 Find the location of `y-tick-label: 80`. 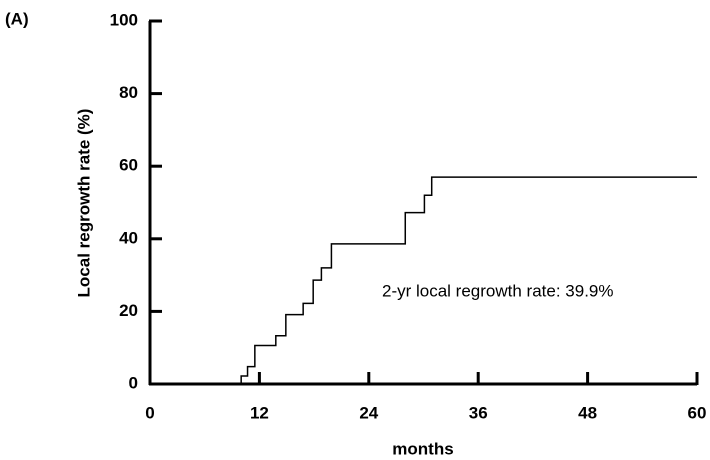

y-tick-label: 80 is located at coordinates (128, 92).